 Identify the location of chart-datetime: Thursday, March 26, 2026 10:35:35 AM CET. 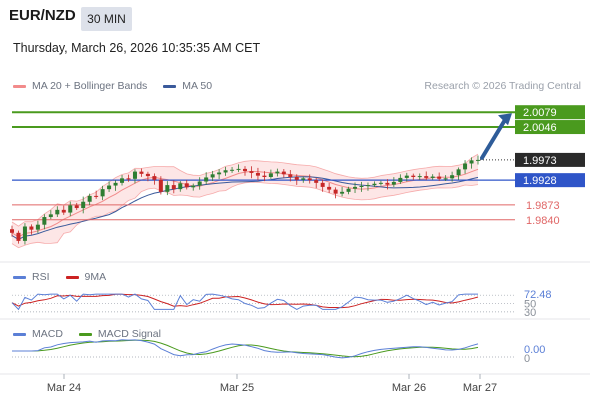
(137, 48).